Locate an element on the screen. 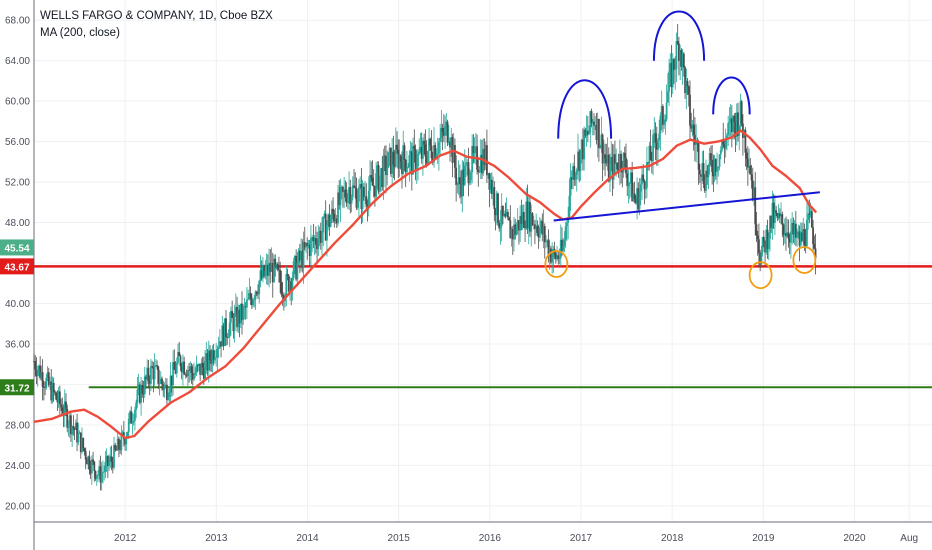 Image resolution: width=932 pixels, height=550 pixels. symbol-title: WELLS FARGO & COMPANY, 1D, Cboe BZX is located at coordinates (156, 16).